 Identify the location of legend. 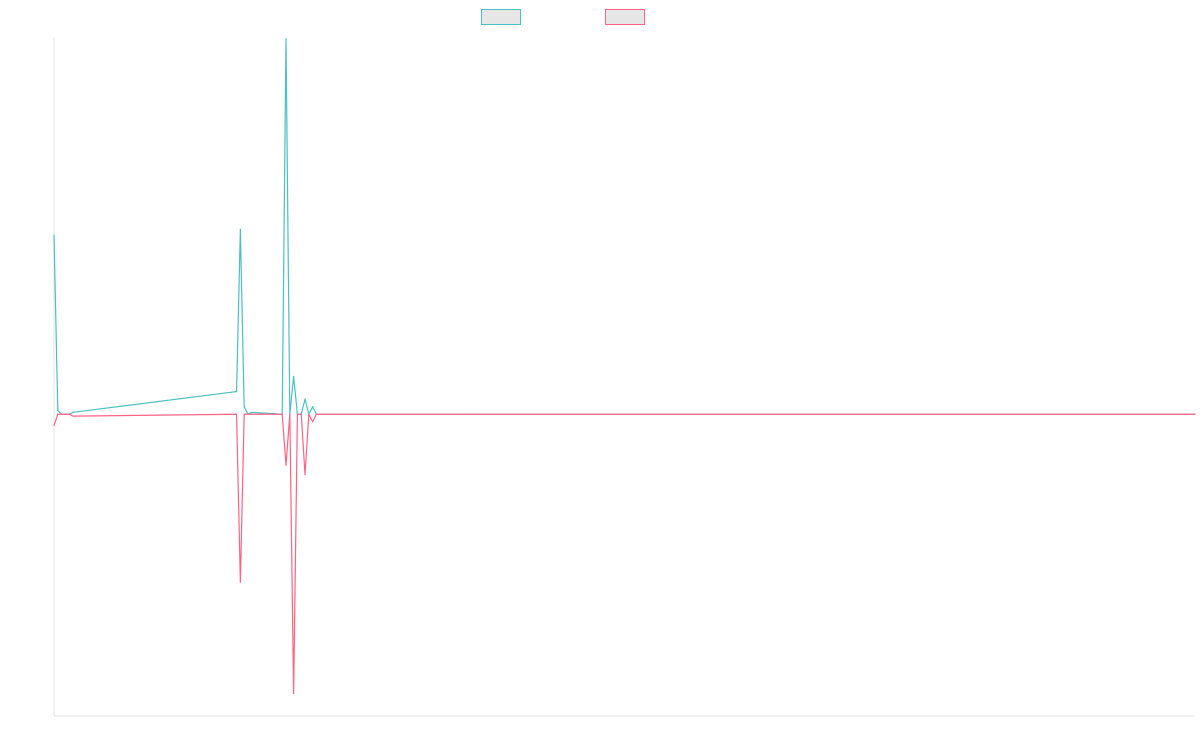
(600, 17).